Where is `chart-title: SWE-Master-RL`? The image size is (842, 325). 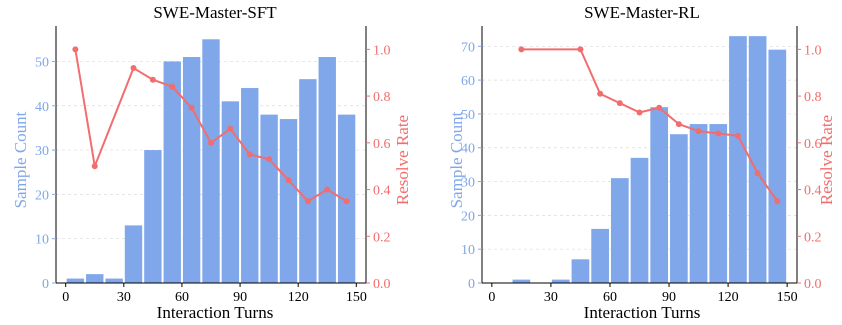 chart-title: SWE-Master-RL is located at coordinates (642, 12).